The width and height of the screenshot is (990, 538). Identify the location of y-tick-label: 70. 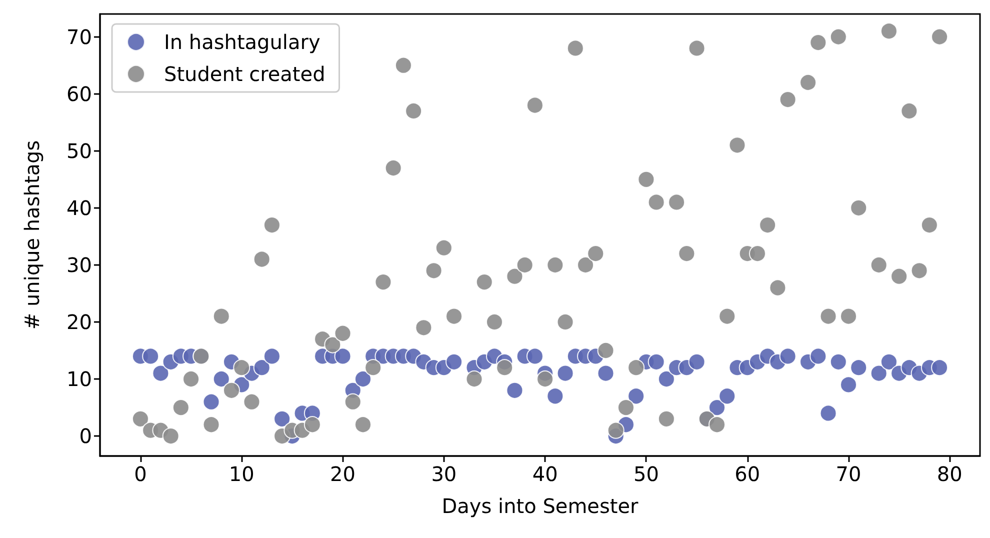
(79, 36).